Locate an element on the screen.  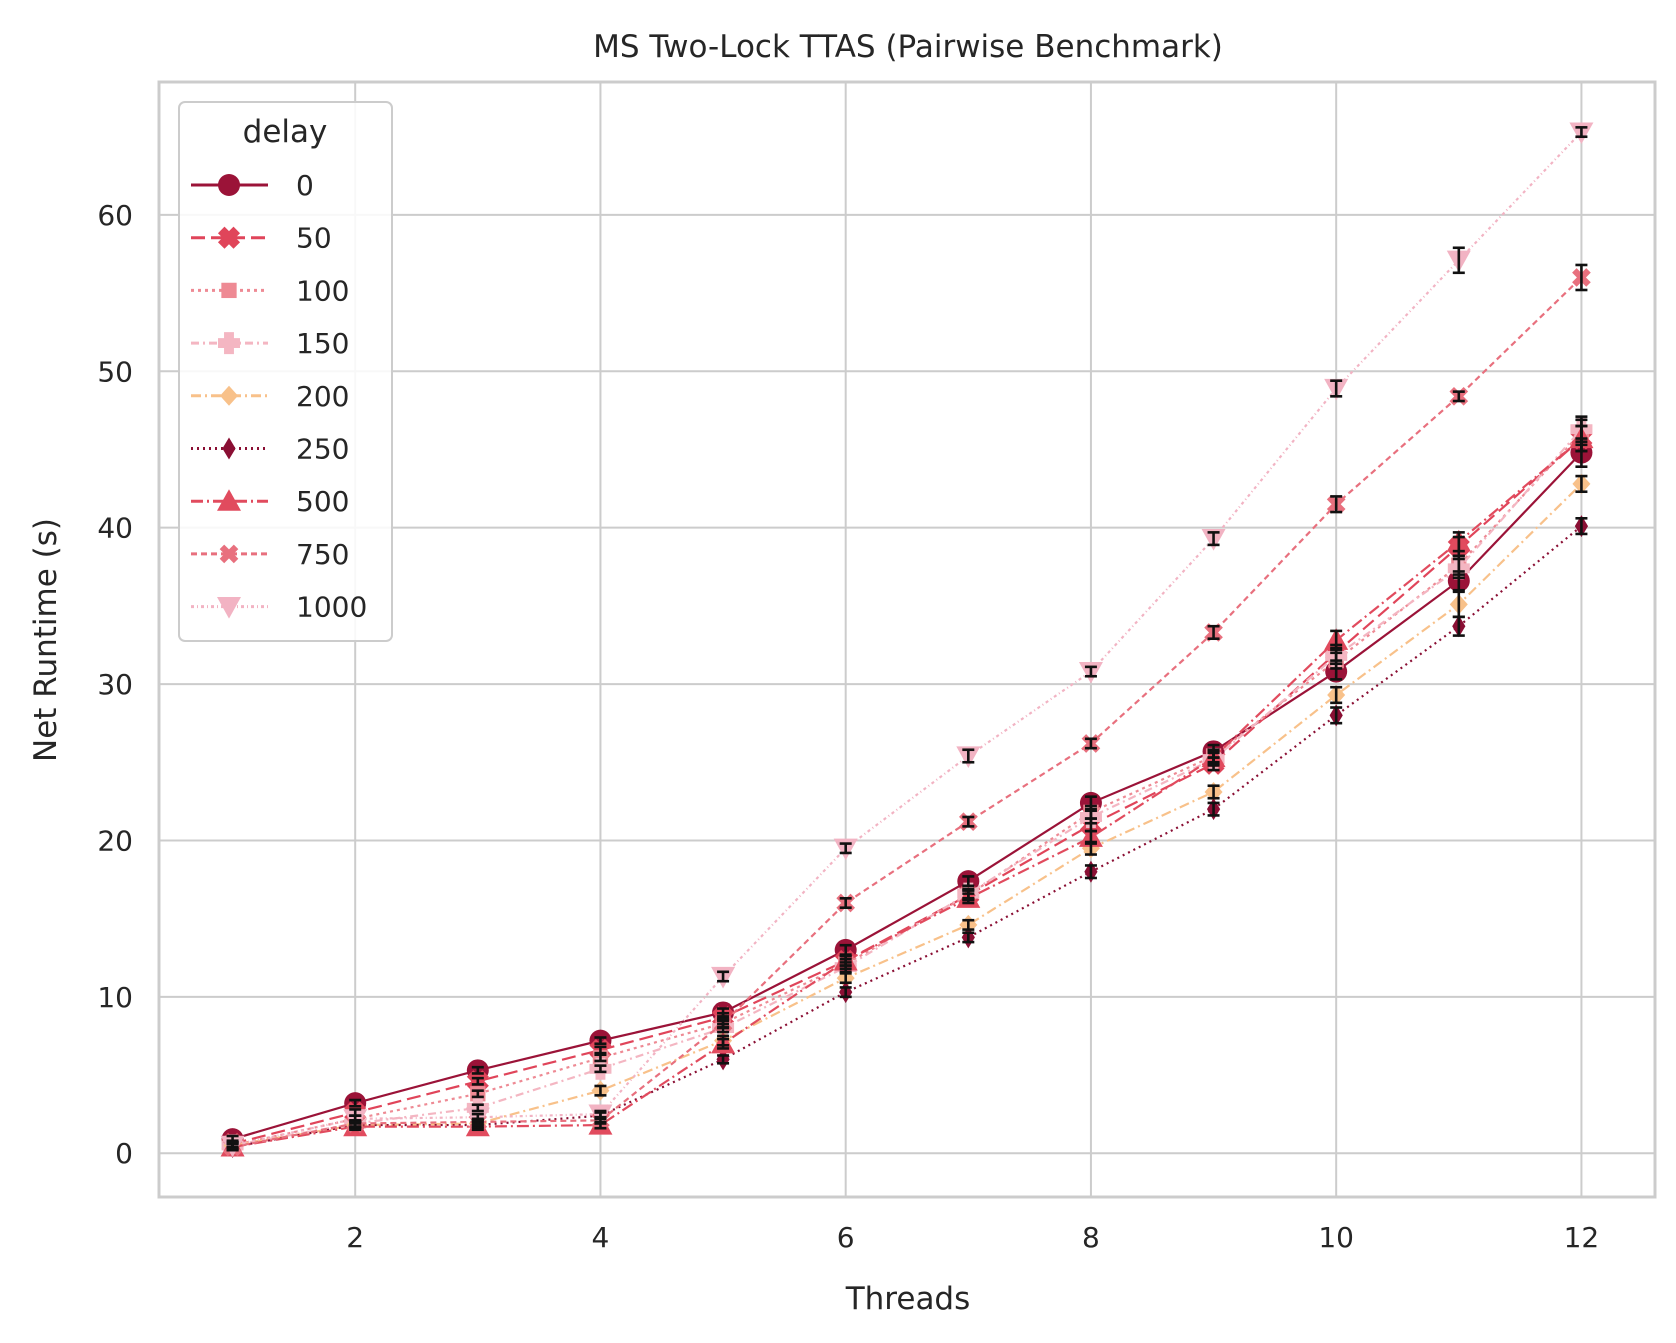
legend-label: 200 is located at coordinates (322, 396).